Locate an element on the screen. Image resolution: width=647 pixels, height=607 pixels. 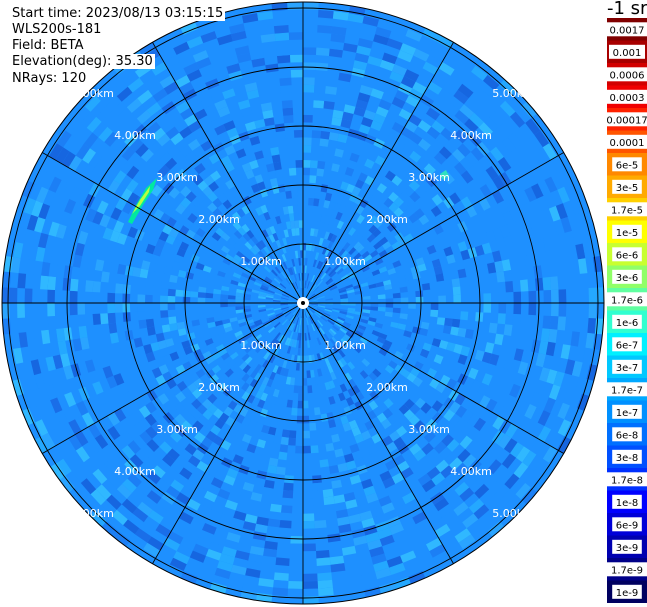
colorbar-label: 3e-9 is located at coordinates (627, 548).